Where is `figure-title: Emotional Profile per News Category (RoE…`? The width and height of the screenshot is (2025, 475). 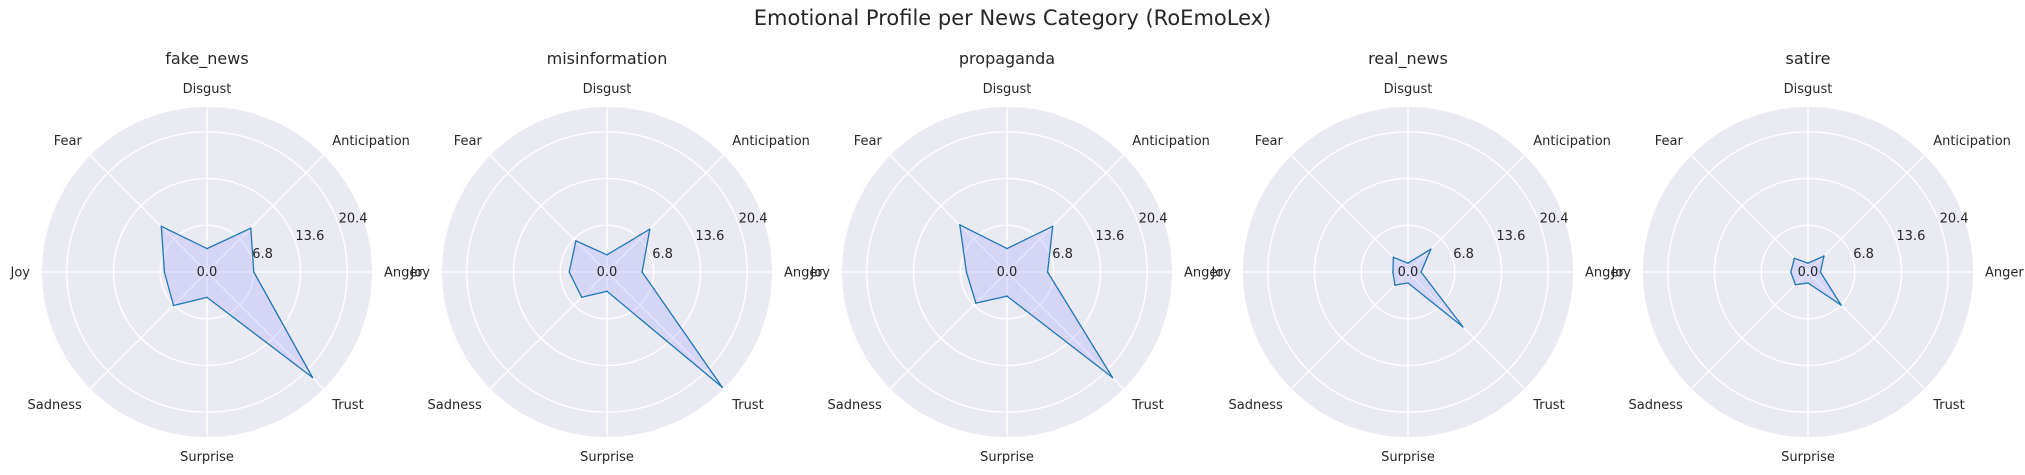 figure-title: Emotional Profile per News Category (RoE… is located at coordinates (1012, 18).